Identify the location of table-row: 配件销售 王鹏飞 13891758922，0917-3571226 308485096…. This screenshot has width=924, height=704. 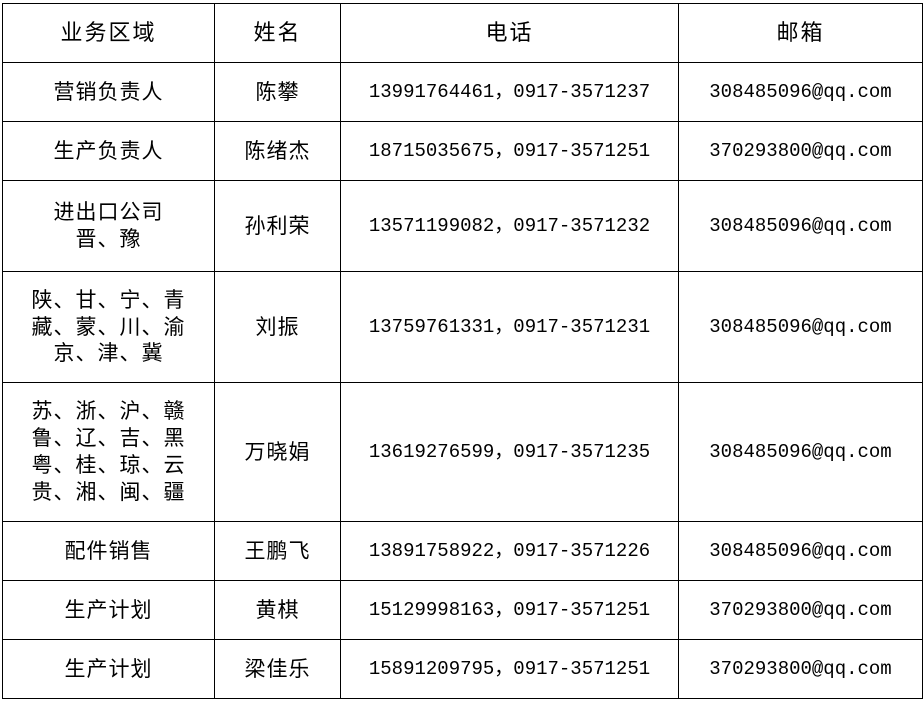
(462, 551).